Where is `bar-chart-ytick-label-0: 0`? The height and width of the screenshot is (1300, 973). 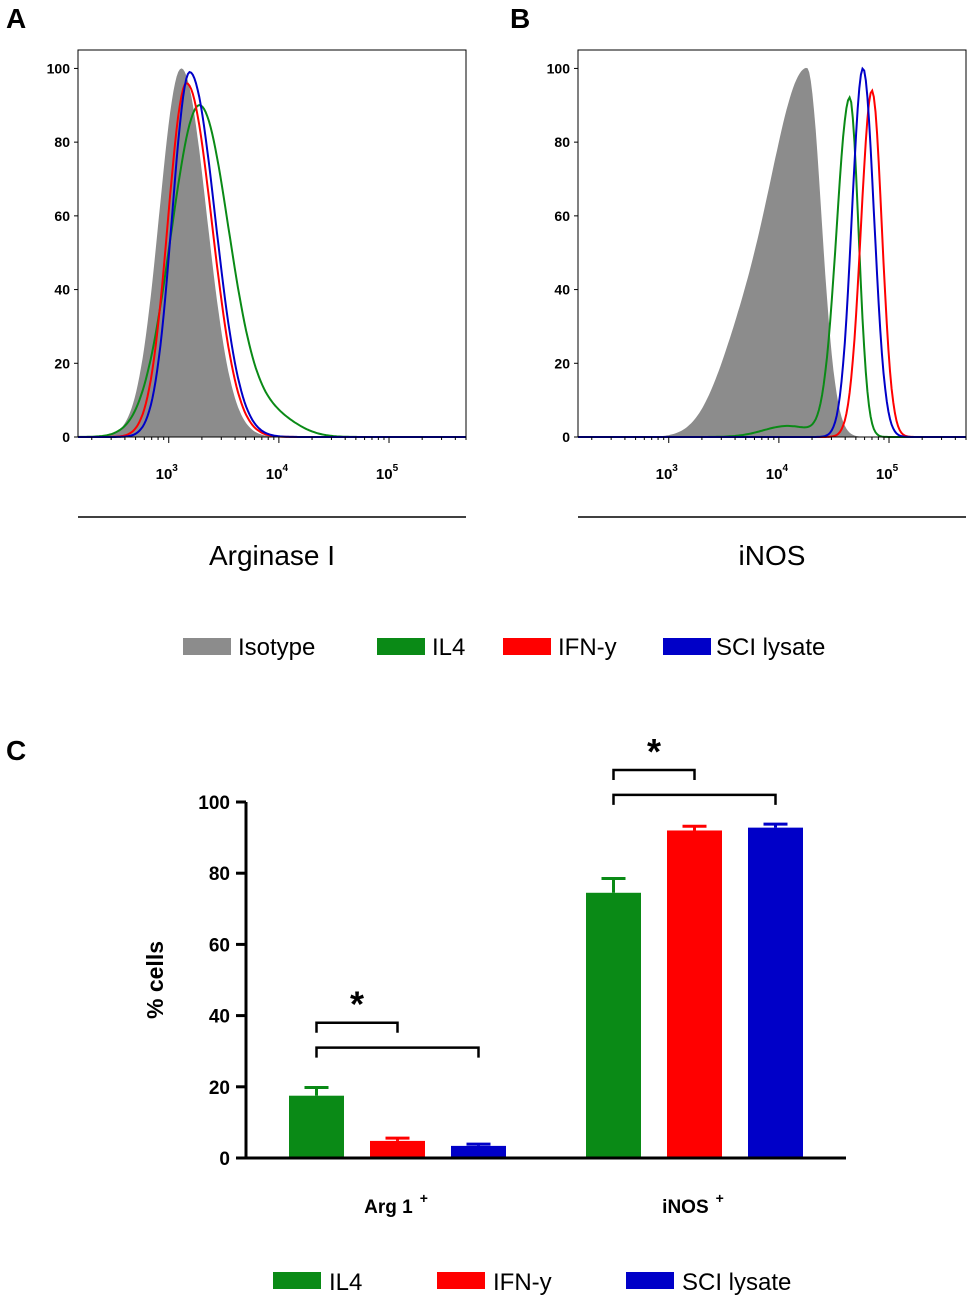
bar-chart-ytick-label-0: 0 is located at coordinates (224, 1159).